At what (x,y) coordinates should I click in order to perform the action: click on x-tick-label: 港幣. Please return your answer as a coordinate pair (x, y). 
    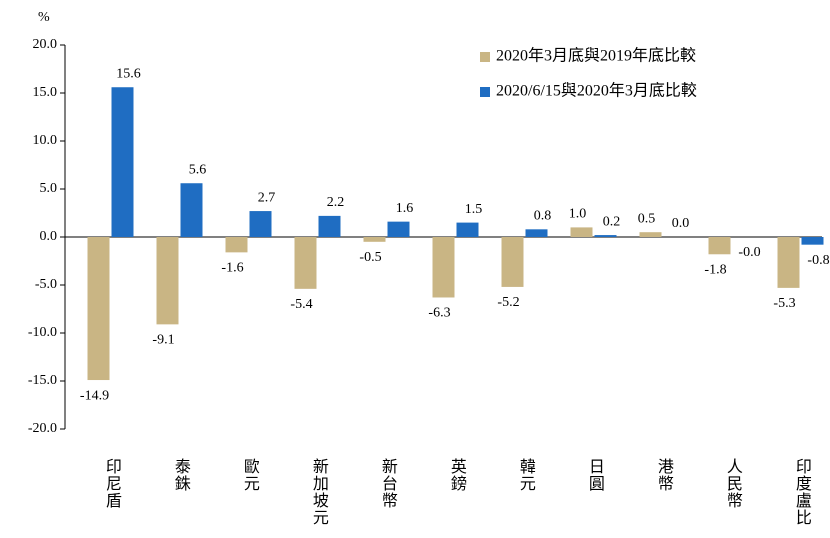
    Looking at the image, I should click on (664, 475).